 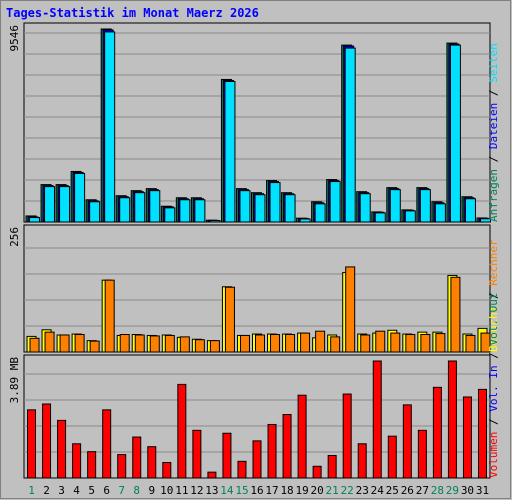 What do you see at coordinates (493, 388) in the screenshot?
I see `right-legend-part: Vol. In` at bounding box center [493, 388].